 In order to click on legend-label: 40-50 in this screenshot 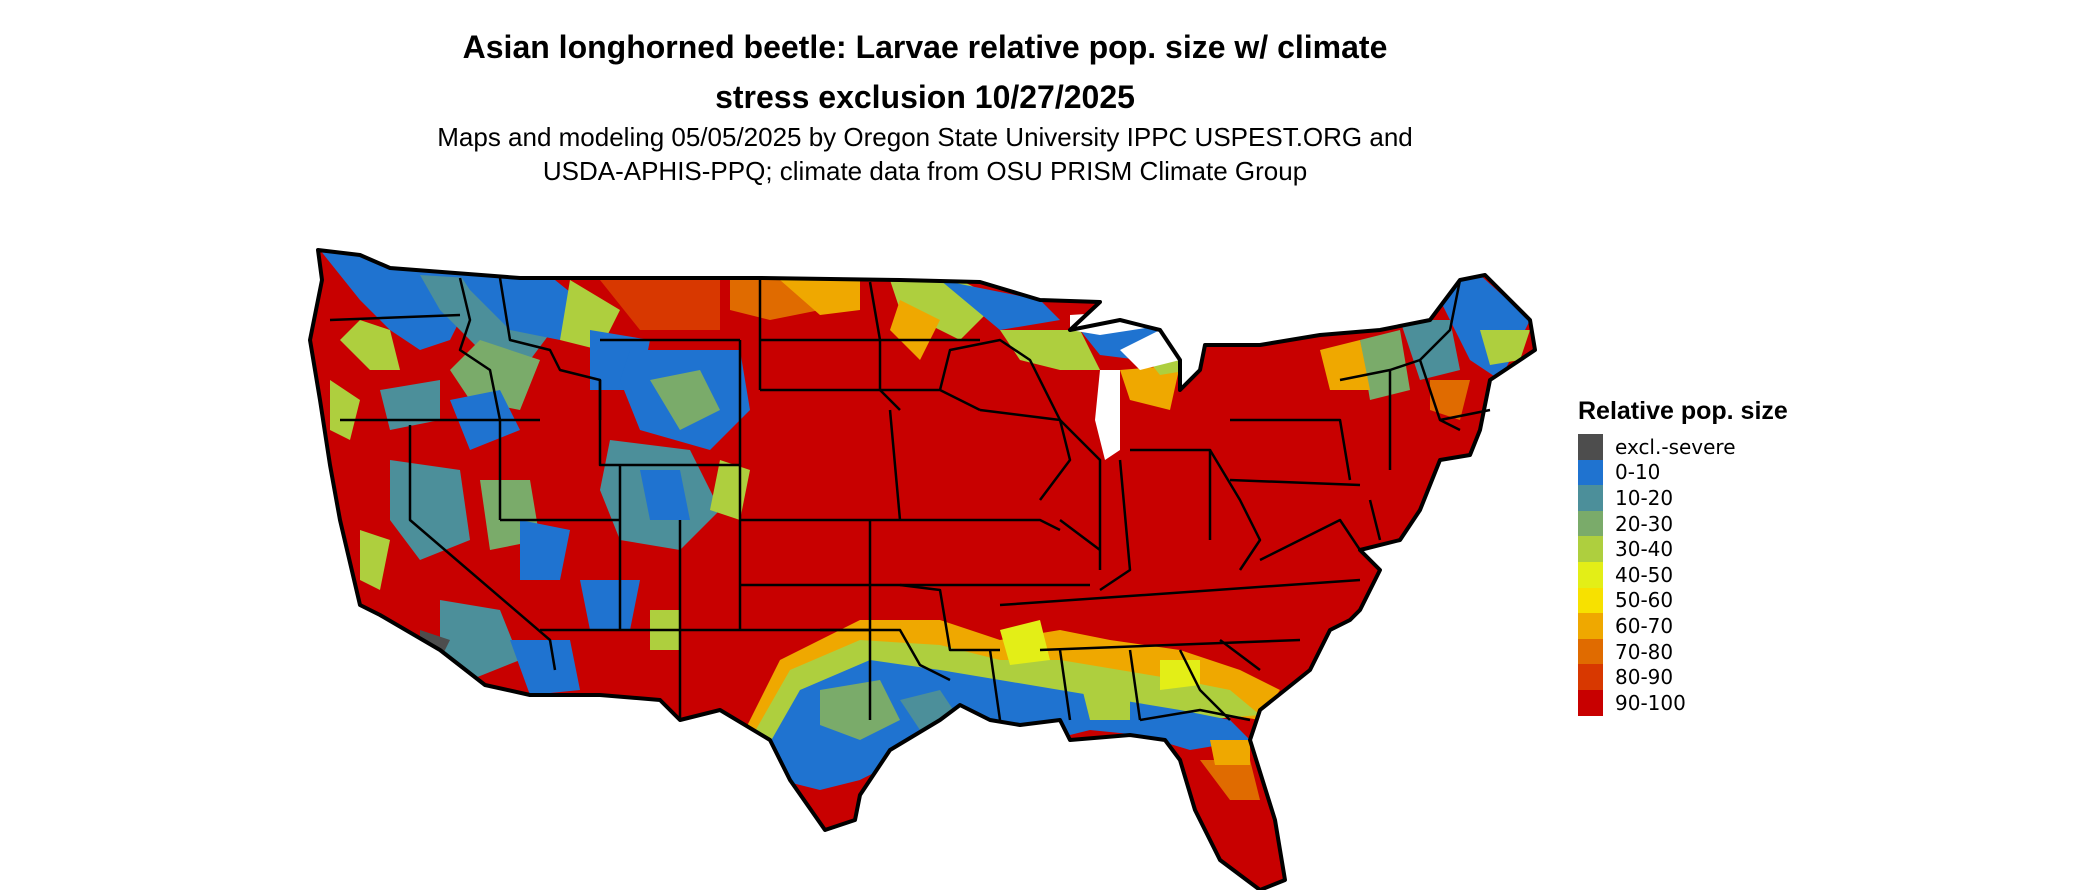, I will do `click(1644, 574)`.